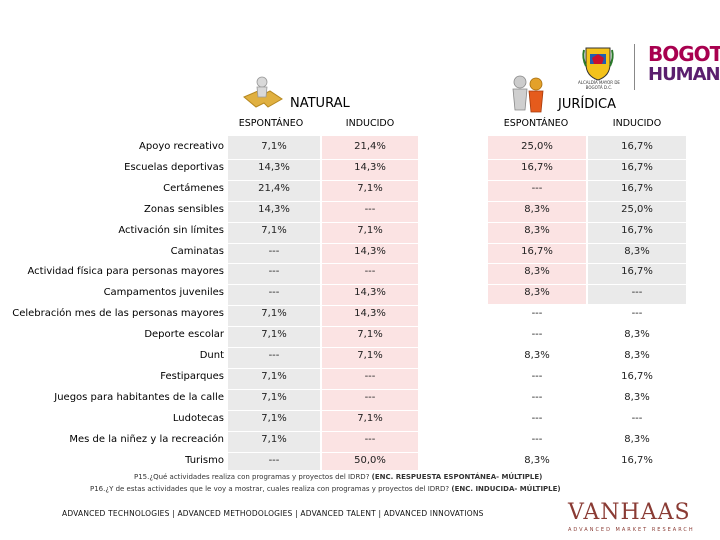 This screenshot has height=540, width=720. What do you see at coordinates (193, 188) in the screenshot?
I see `row-label: Certámenes` at bounding box center [193, 188].